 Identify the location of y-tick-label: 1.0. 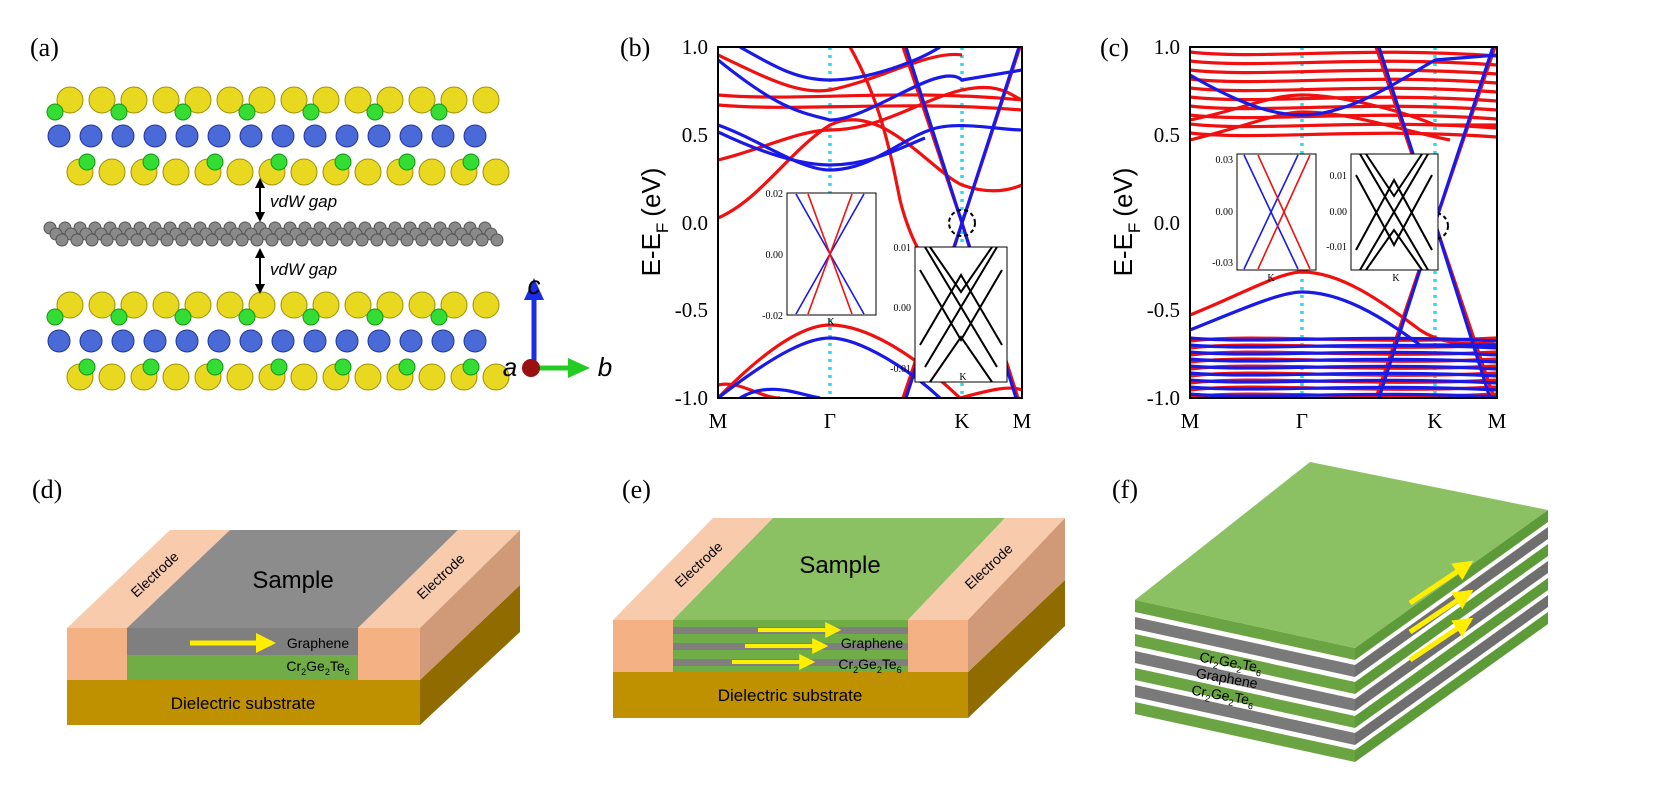
(695, 47).